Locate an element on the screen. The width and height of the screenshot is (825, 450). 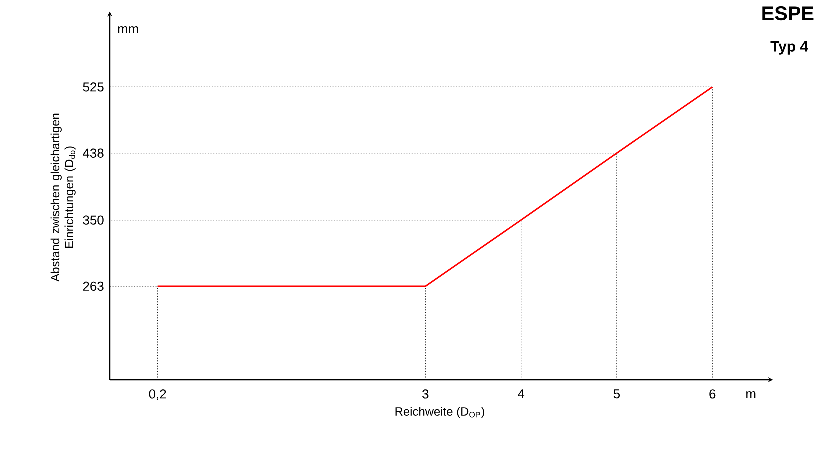
y-tick-label: 438 is located at coordinates (93, 153).